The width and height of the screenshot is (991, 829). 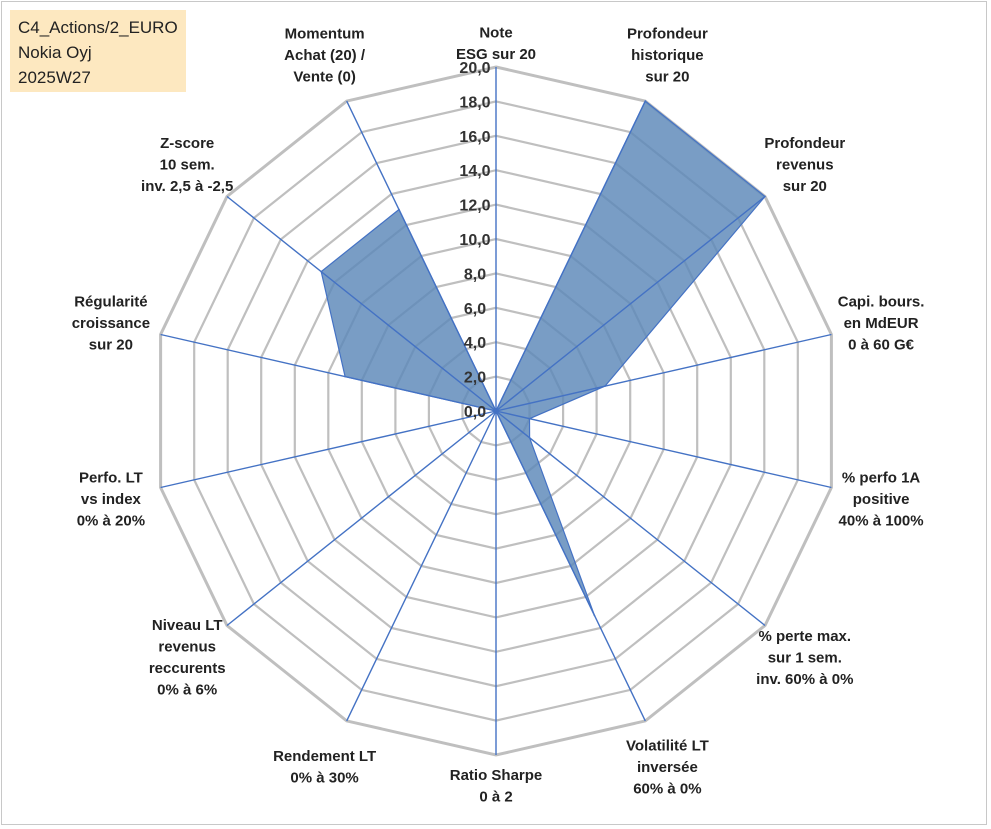 What do you see at coordinates (111, 499) in the screenshot?
I see `axis-label: Perfo. LT vs index 0% à 20%` at bounding box center [111, 499].